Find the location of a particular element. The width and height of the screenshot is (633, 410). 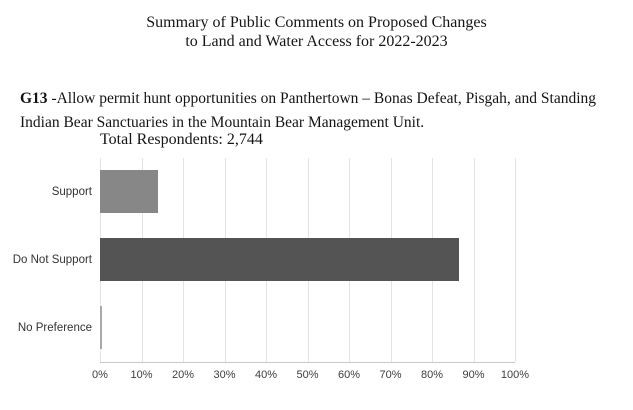

question-id: G13 is located at coordinates (34, 98).